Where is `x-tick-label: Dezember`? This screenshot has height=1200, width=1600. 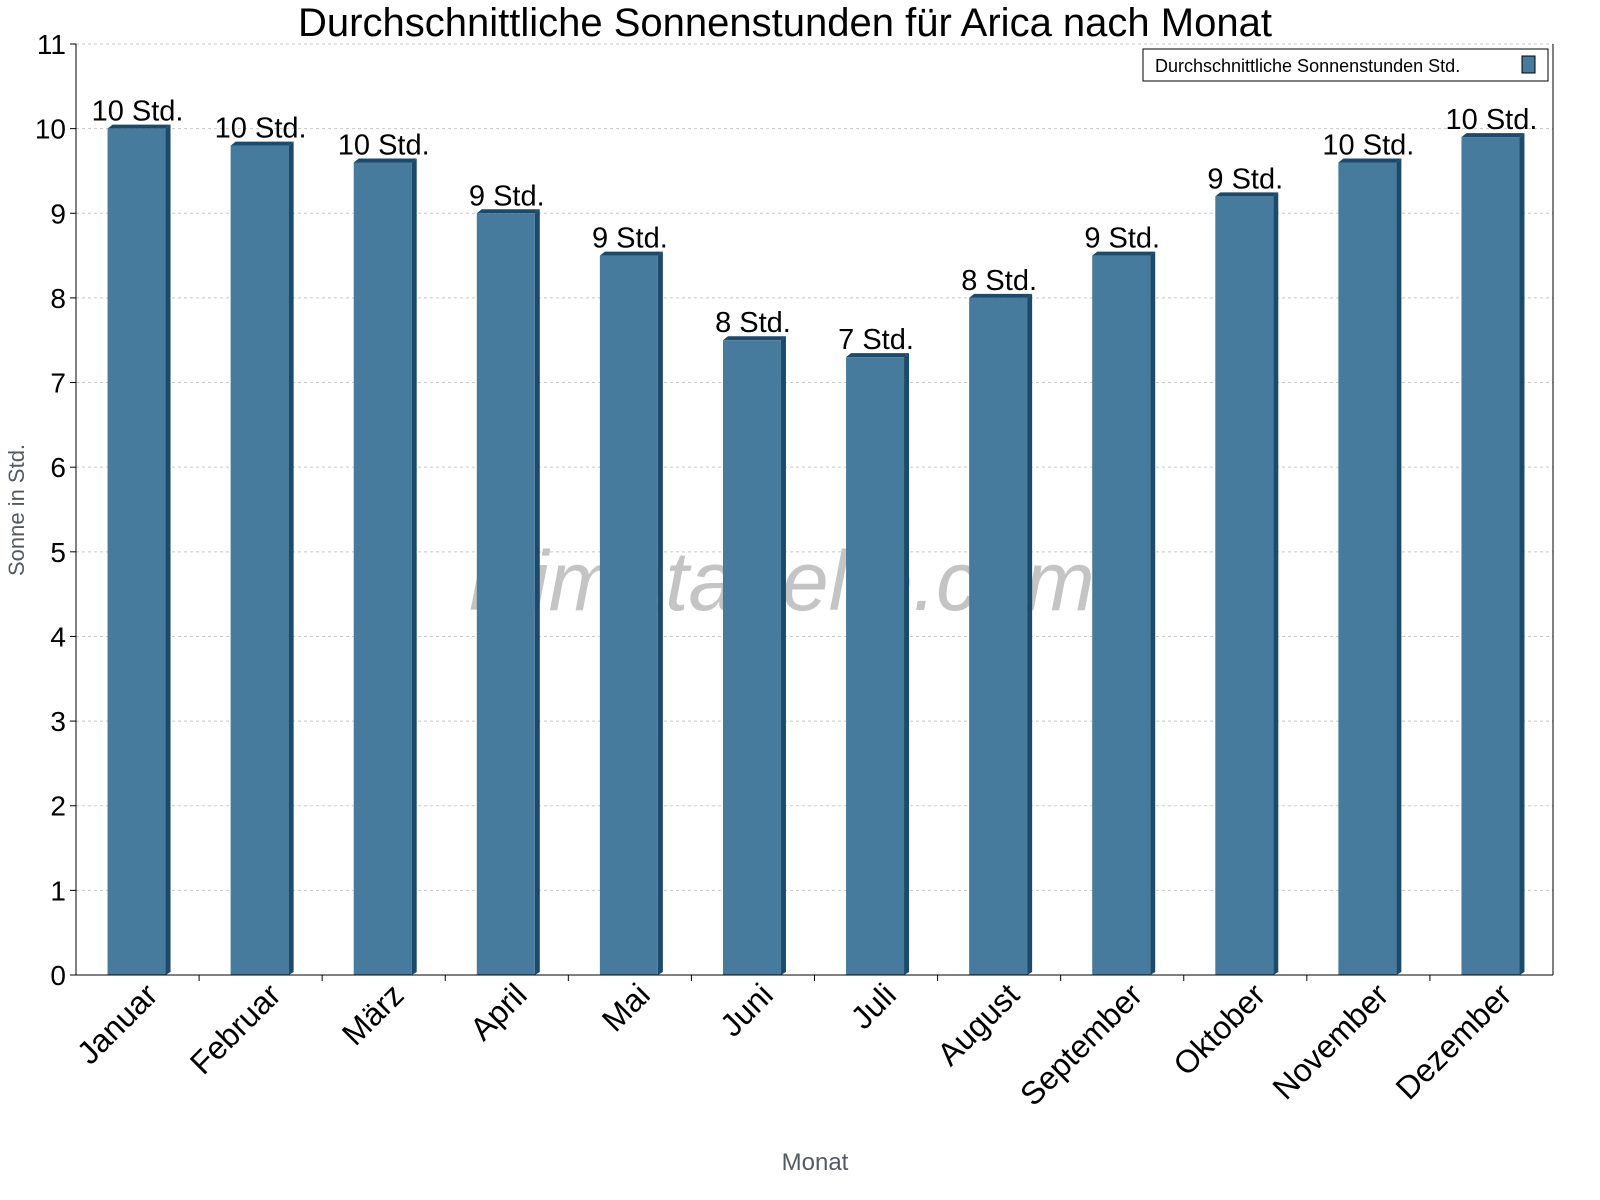 x-tick-label: Dezember is located at coordinates (1454, 1041).